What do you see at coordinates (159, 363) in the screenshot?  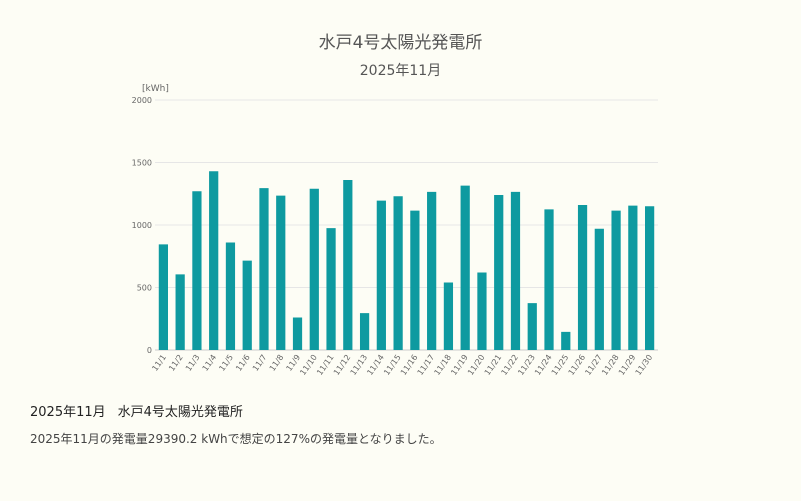 I see `x-tick-label: 11/1` at bounding box center [159, 363].